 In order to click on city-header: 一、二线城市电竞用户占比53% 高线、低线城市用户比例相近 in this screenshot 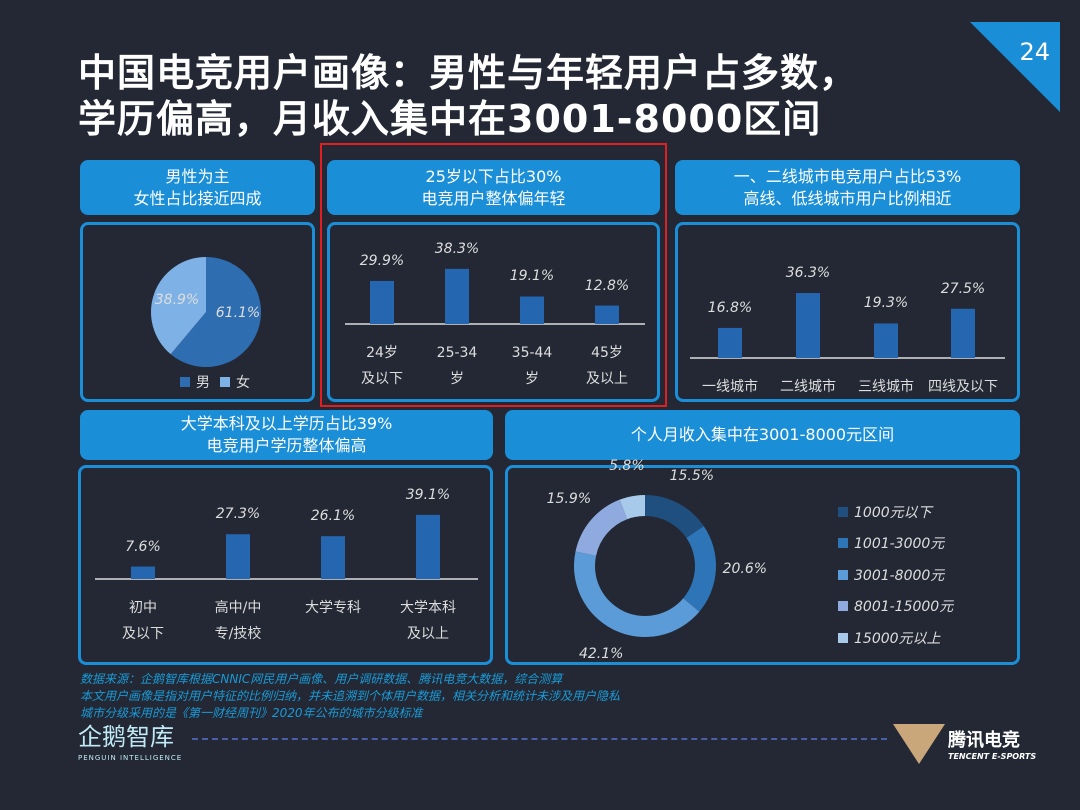, I will do `click(847, 187)`.